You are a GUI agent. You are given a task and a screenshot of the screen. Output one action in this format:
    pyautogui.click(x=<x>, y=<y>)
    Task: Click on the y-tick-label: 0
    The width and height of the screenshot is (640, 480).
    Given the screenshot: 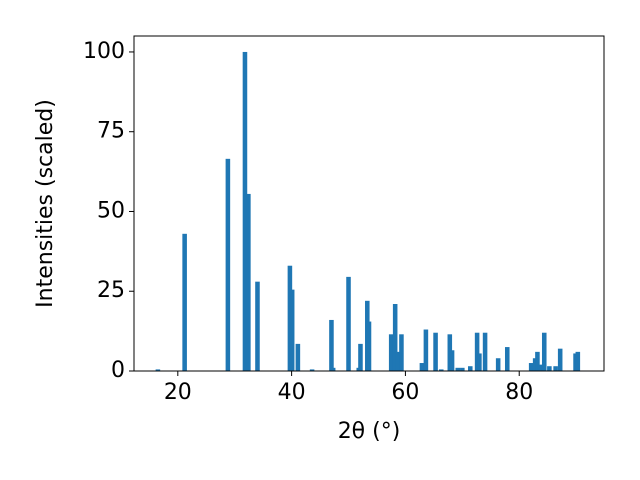 What is the action you would take?
    pyautogui.click(x=118, y=370)
    